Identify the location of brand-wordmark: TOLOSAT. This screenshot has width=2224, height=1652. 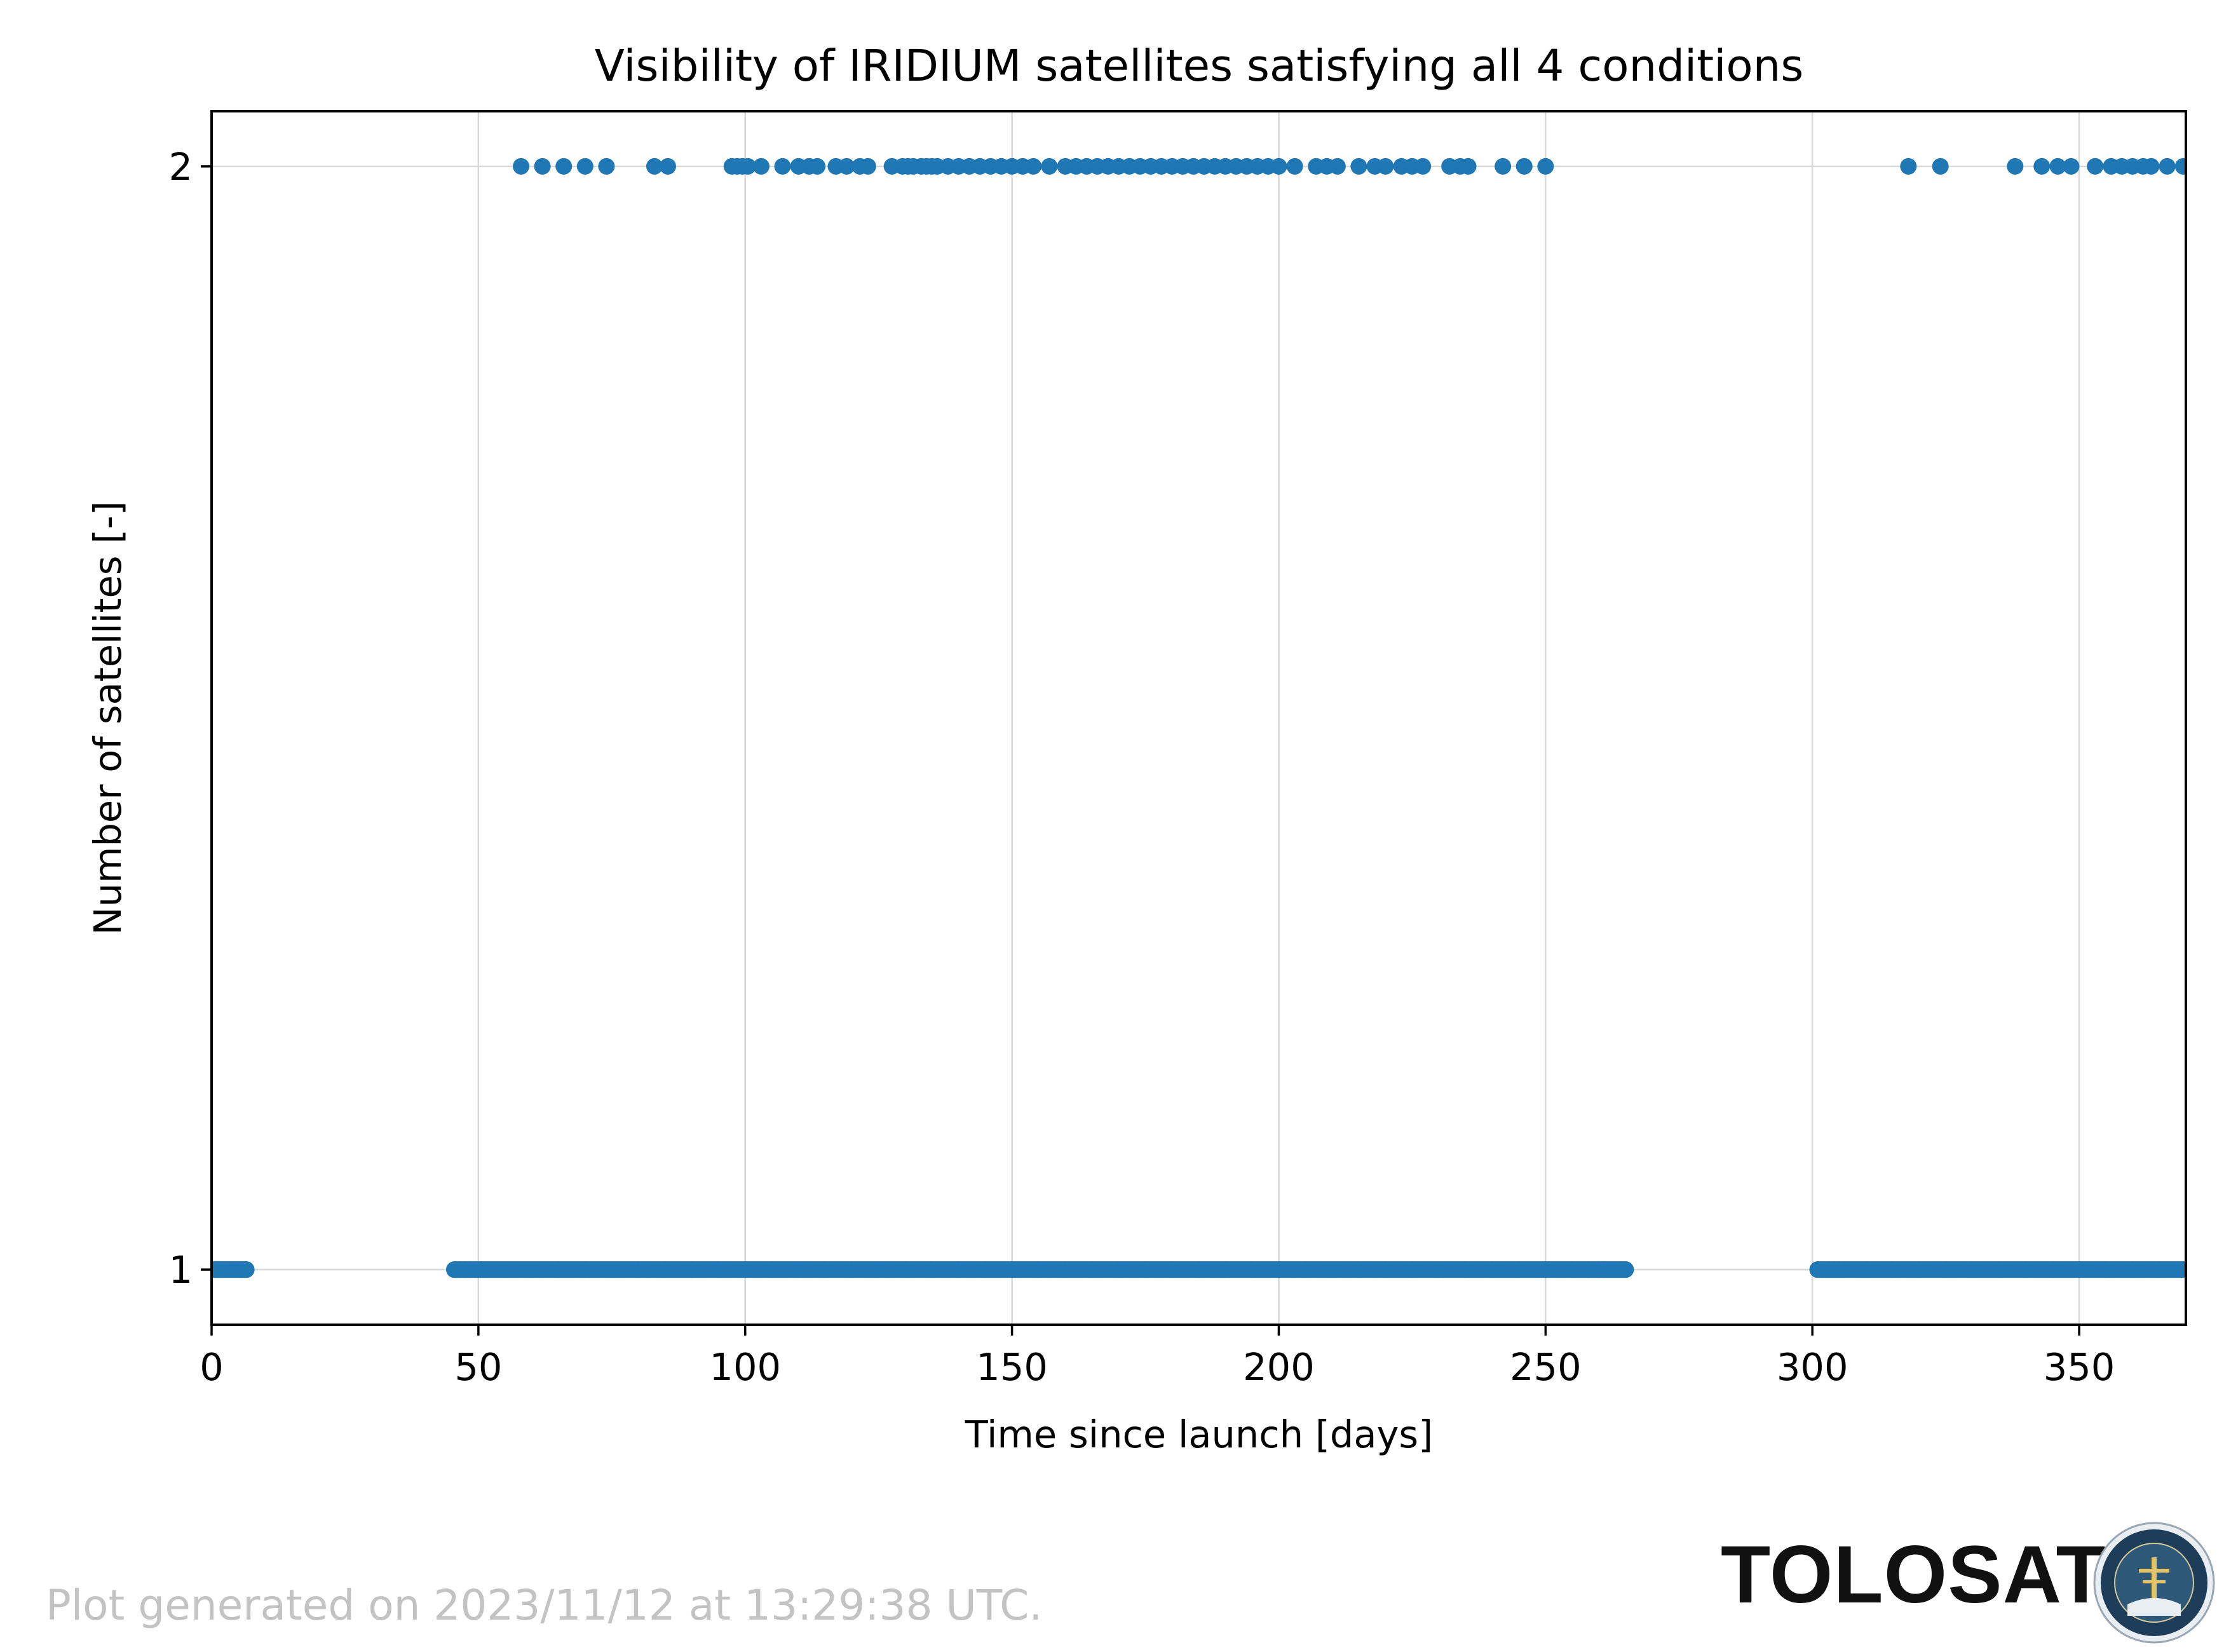
(1913, 1574).